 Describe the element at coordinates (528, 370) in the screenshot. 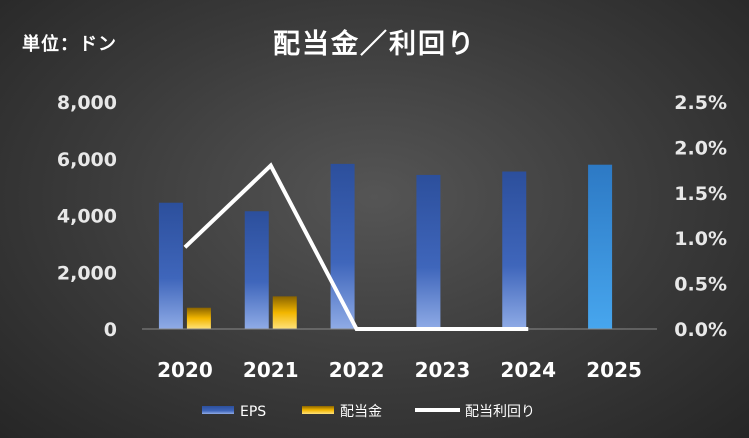

I see `x-tick-label: 2024` at that location.